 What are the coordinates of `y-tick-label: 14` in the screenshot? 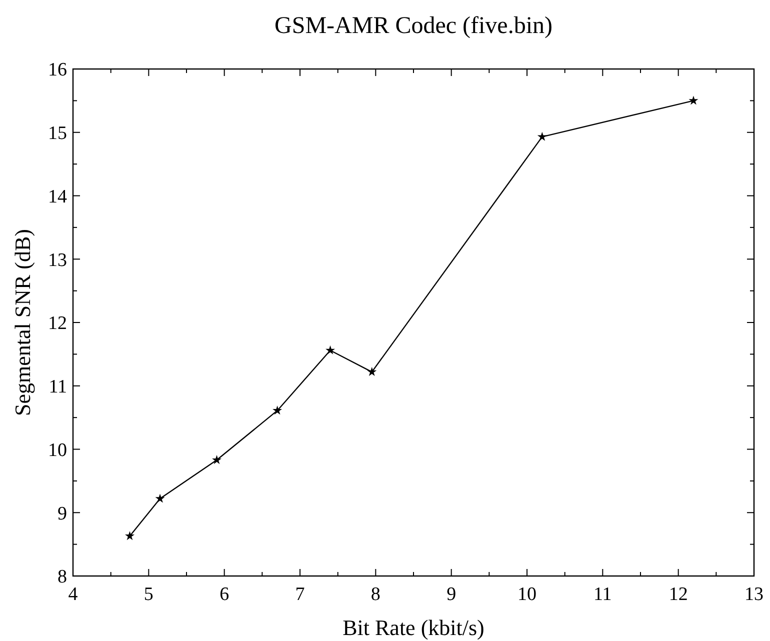 It's located at (58, 197).